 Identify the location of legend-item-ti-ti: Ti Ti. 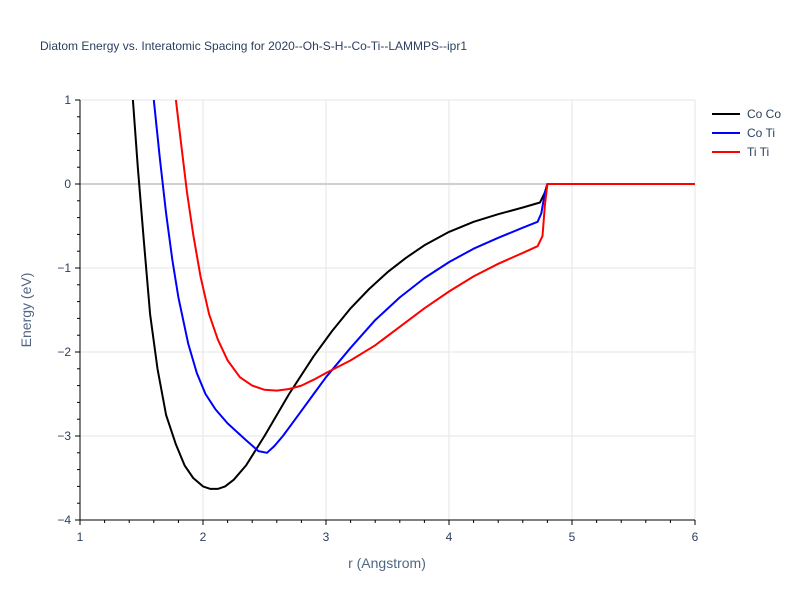
(740, 152).